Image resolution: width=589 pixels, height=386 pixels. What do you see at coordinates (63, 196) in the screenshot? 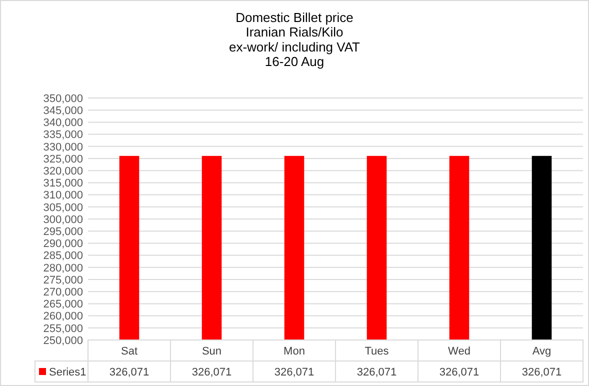
I see `y-tick-label: 310,000` at bounding box center [63, 196].